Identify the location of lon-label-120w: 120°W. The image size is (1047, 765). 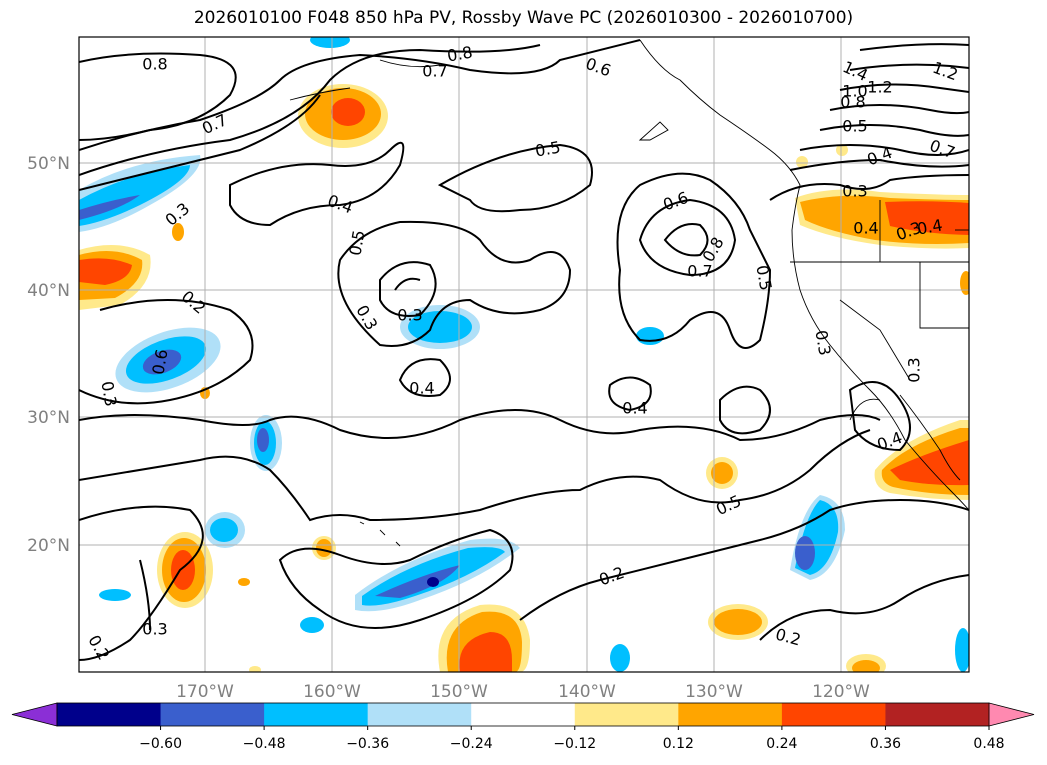
(841, 692).